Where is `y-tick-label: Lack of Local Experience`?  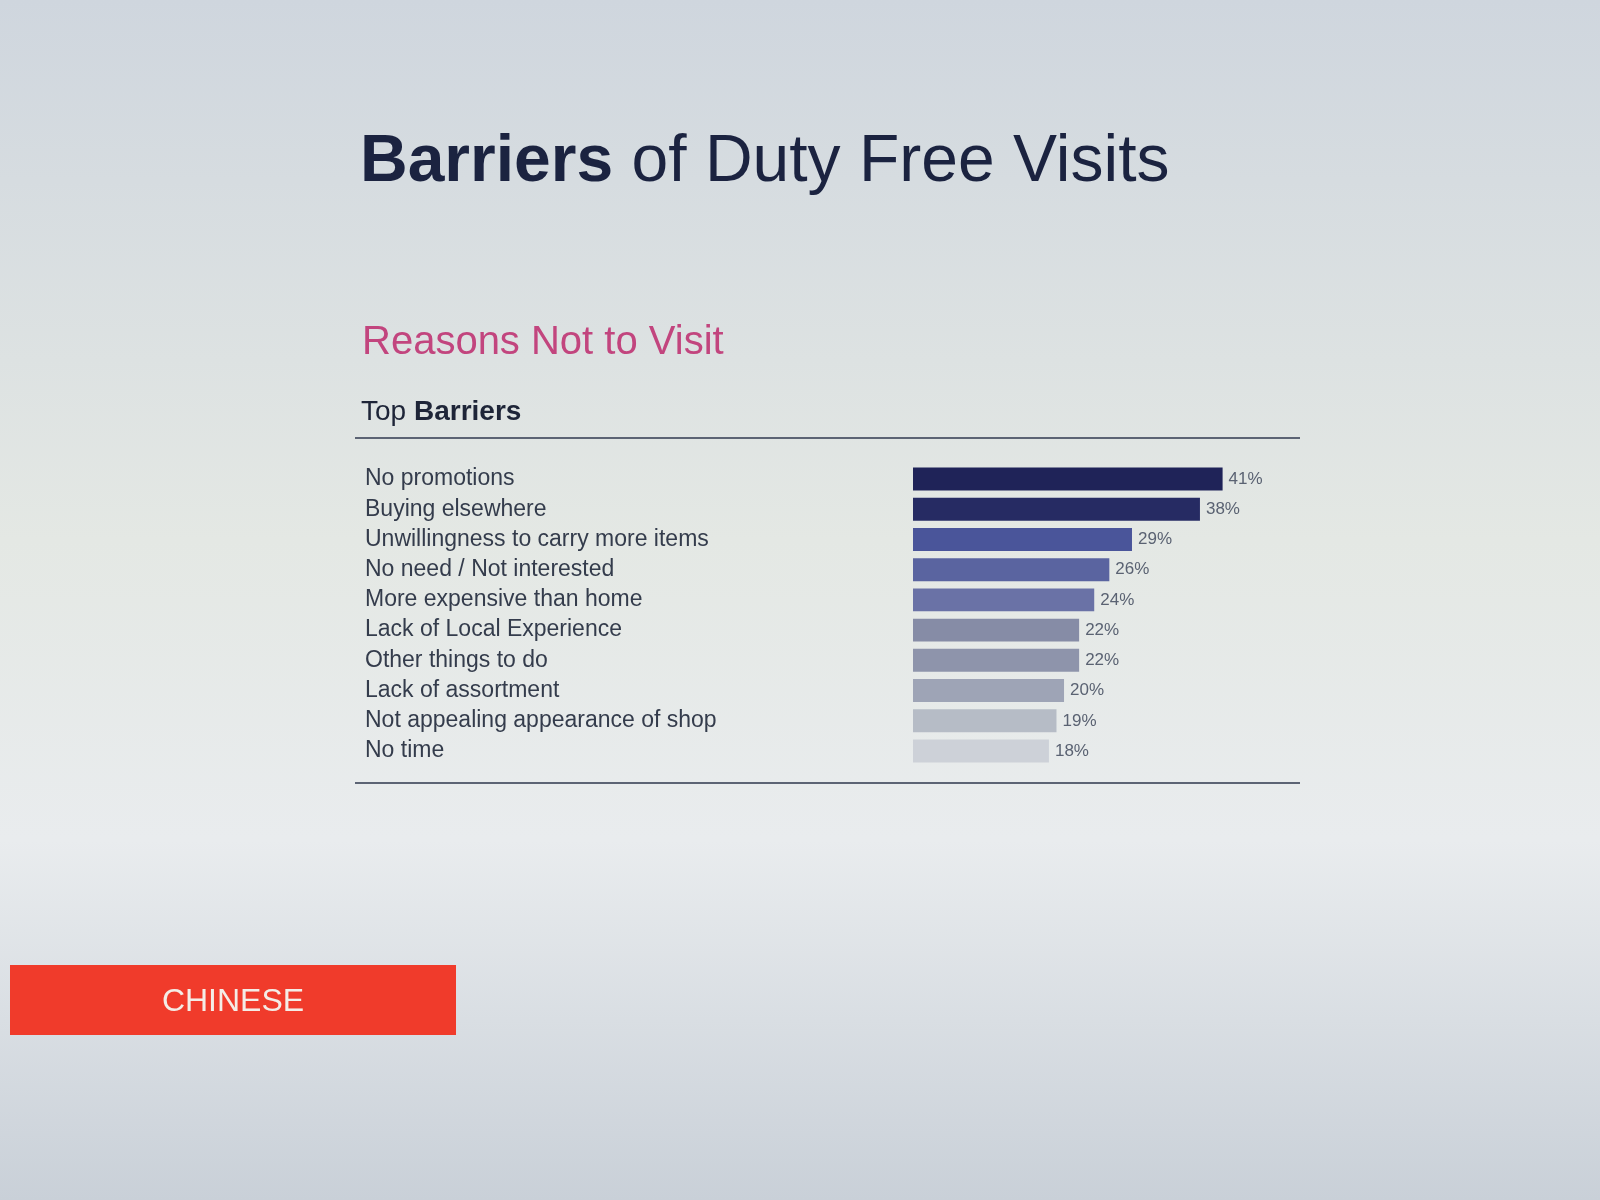 y-tick-label: Lack of Local Experience is located at coordinates (493, 628).